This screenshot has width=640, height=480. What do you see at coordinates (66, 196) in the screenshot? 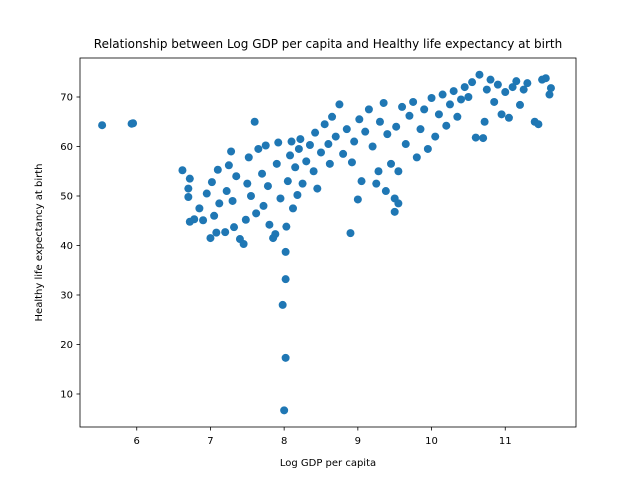
I see `y-tick-label: 50` at bounding box center [66, 196].